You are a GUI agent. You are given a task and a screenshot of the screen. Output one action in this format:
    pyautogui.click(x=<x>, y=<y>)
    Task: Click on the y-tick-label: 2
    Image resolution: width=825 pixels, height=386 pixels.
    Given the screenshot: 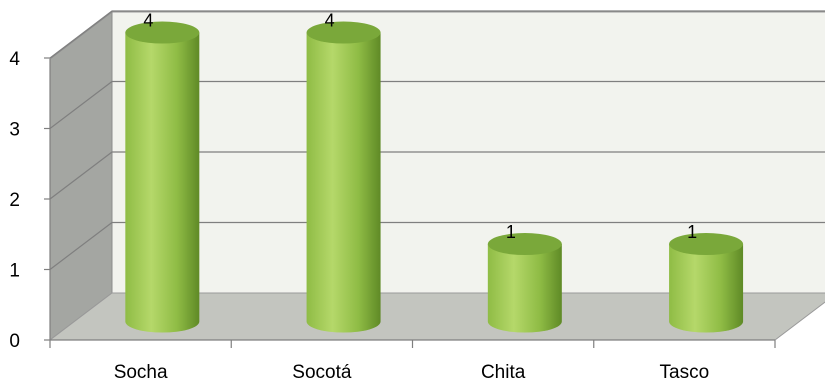 What is the action you would take?
    pyautogui.click(x=14, y=200)
    